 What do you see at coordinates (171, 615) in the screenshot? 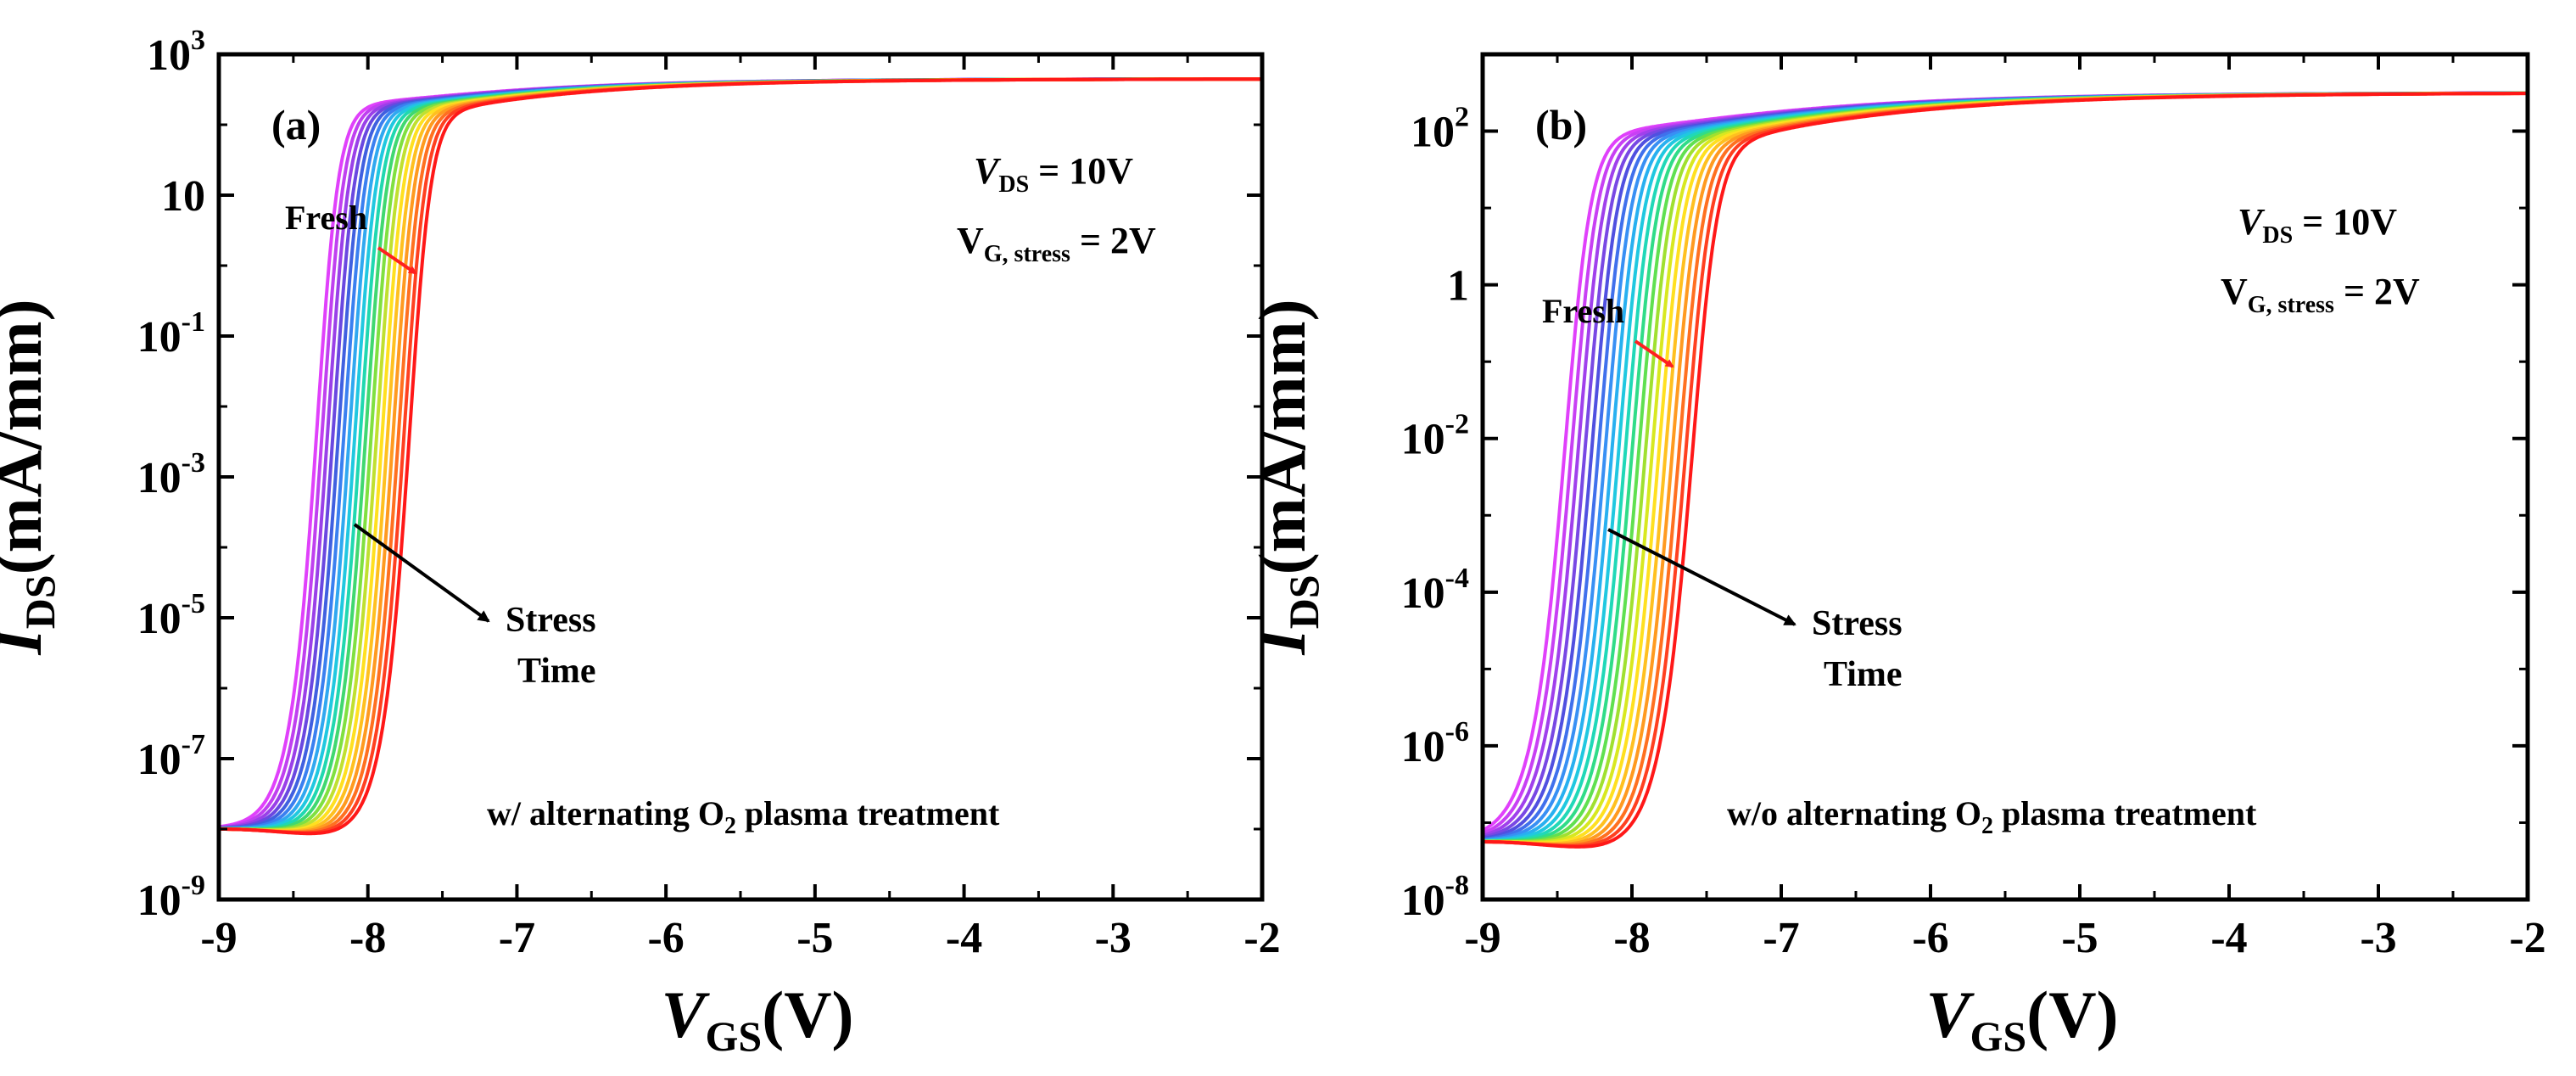
I see `y-tick-label: 10⁻⁵` at bounding box center [171, 615].